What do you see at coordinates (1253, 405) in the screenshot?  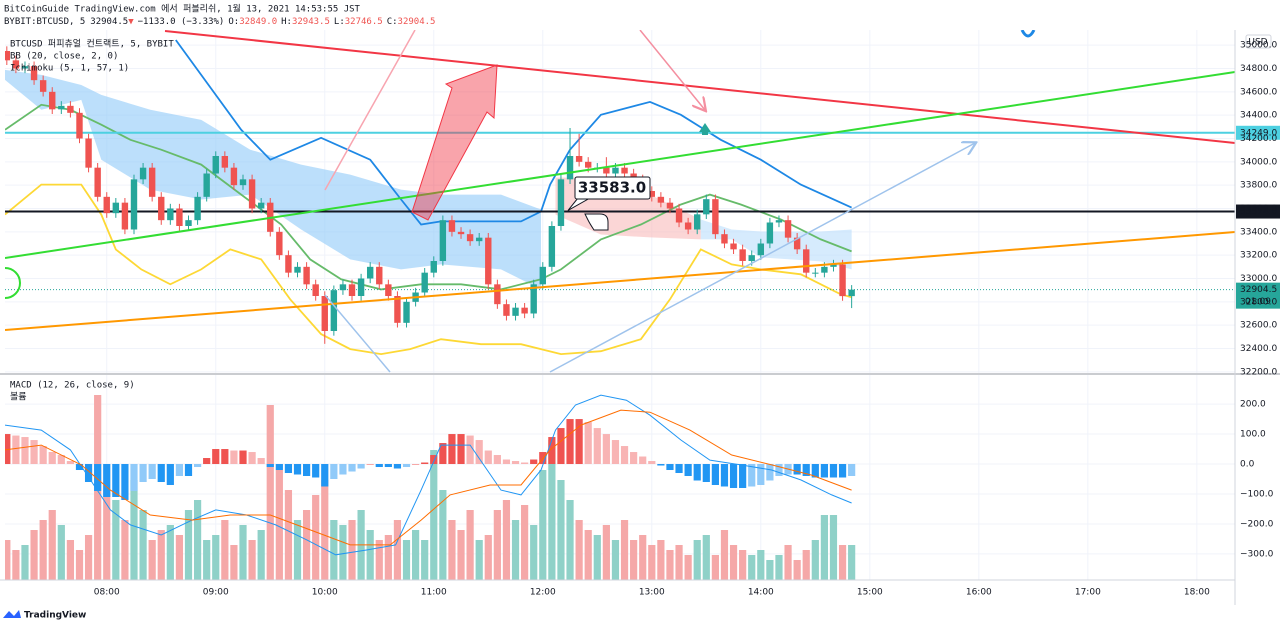 I see `y-tick-label: 200.0` at bounding box center [1253, 405].